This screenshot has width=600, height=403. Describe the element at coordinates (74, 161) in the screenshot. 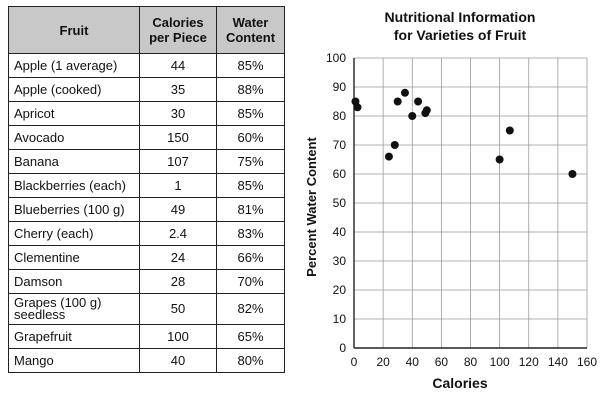

I see `cell-fruit: Banana` at that location.